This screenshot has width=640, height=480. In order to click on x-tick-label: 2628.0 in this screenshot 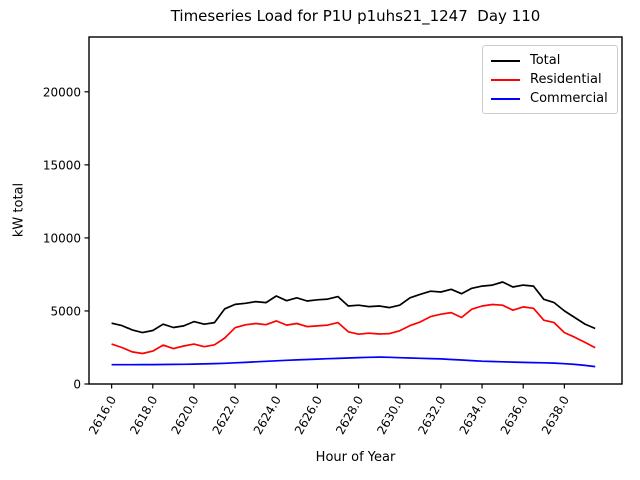, I will do `click(349, 415)`.